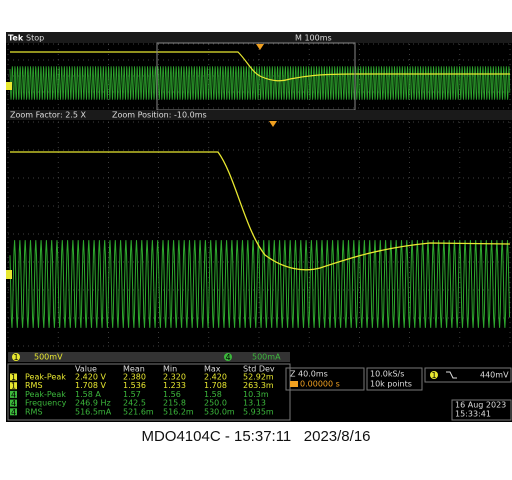 This screenshot has width=512, height=480. I want to click on row-cell: 1.56, so click(172, 394).